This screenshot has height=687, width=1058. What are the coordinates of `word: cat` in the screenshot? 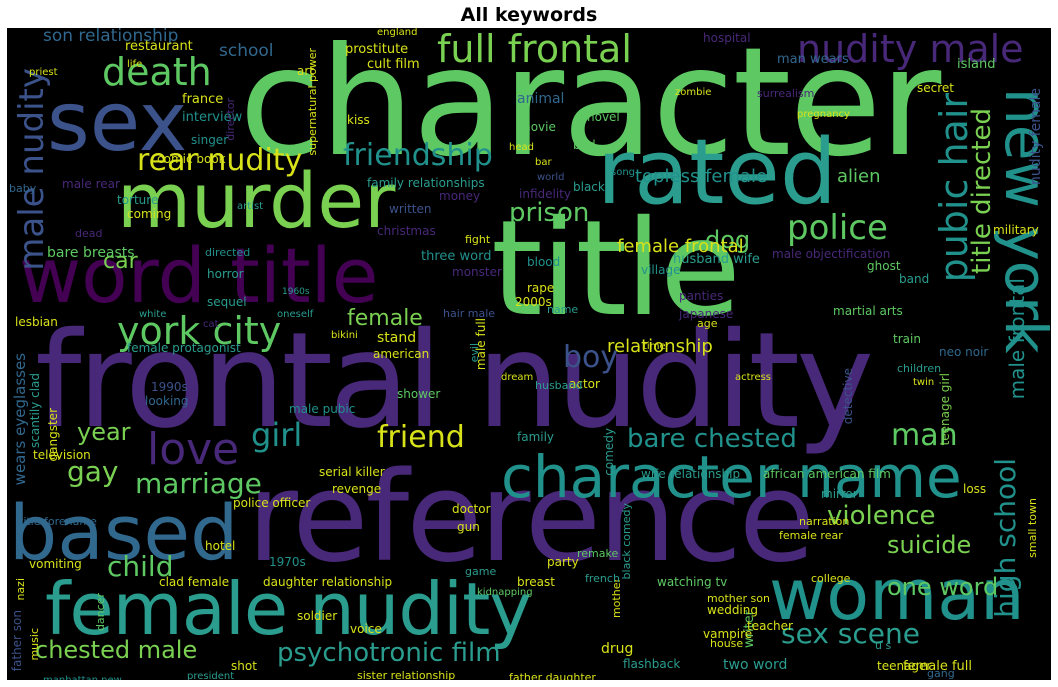 It's located at (211, 324).